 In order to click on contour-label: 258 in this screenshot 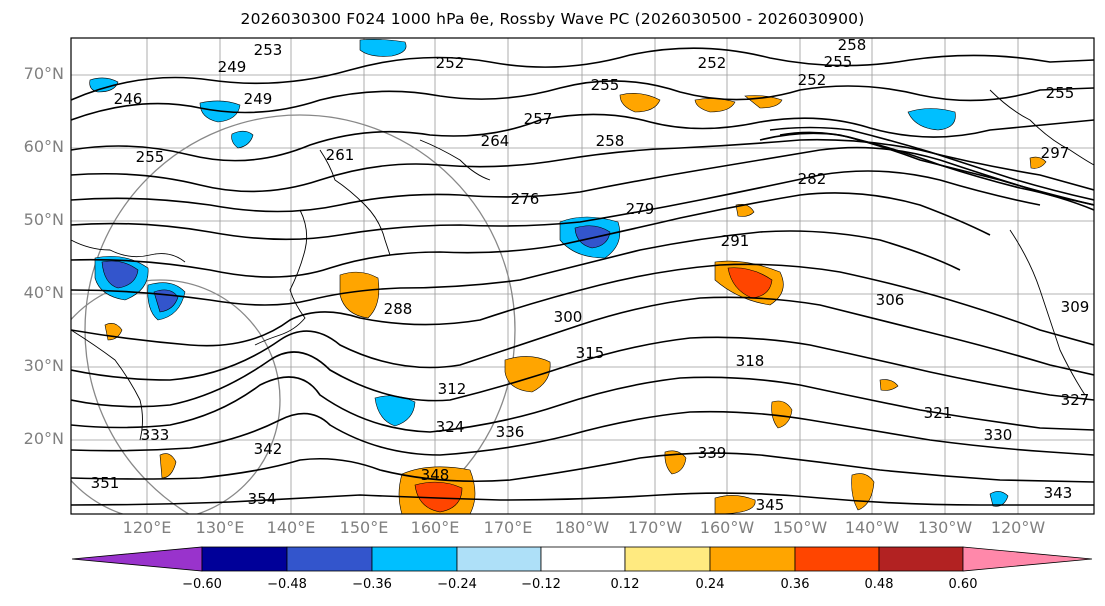, I will do `click(852, 45)`.